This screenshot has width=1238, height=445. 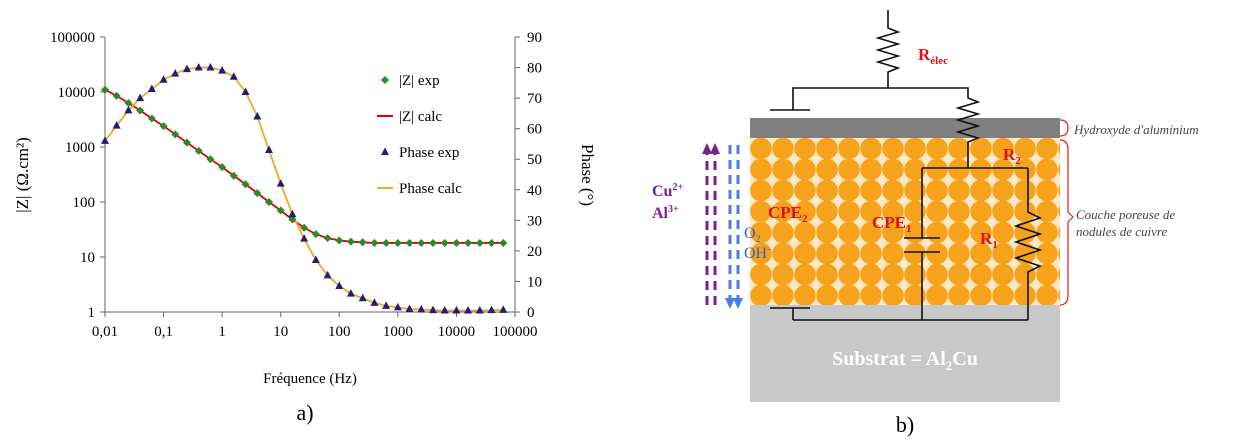 I want to click on substrate, so click(x=905, y=353).